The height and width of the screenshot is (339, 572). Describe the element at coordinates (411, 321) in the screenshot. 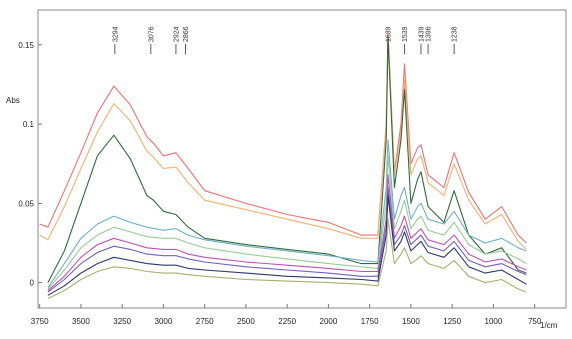

I see `x-tick-label: 1500` at that location.